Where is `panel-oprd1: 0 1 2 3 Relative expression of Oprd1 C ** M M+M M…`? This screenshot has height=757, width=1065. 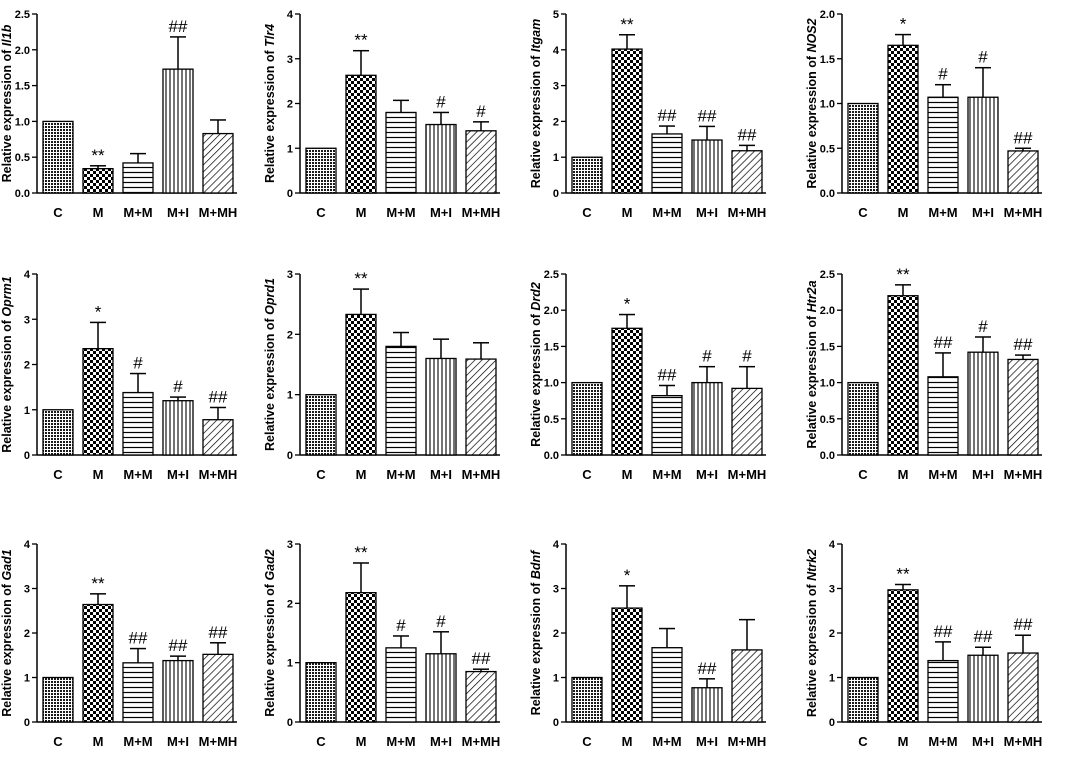
panel-oprd1: 0 1 2 3 Relative expression of Oprd1 C ** M M+M M… is located at coordinates (381, 375).